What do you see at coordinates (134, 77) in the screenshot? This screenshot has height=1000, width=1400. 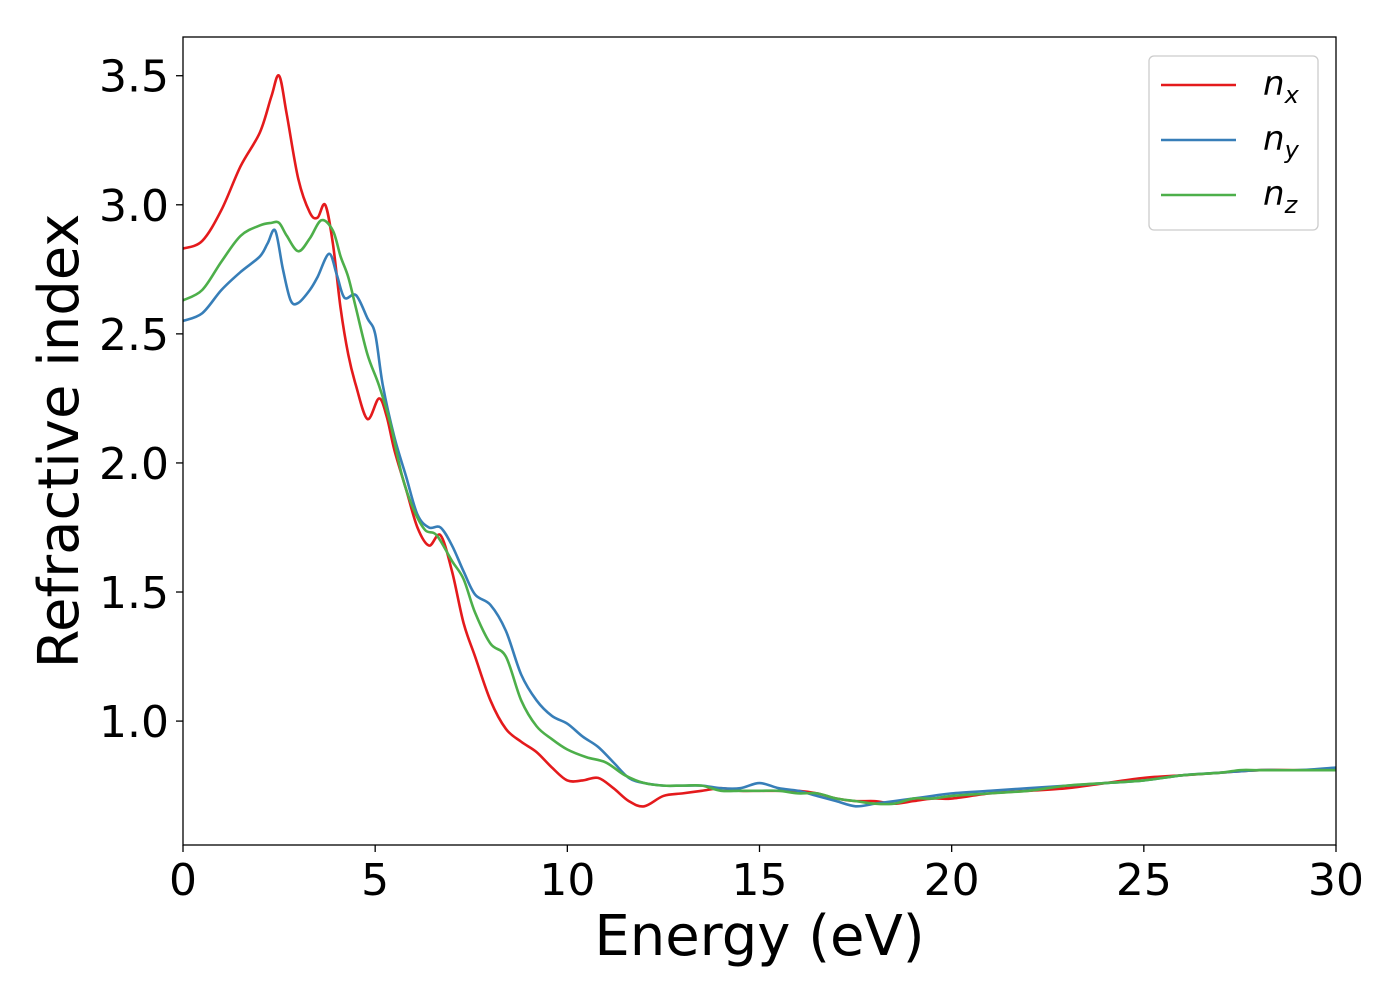 I see `y-tick-label: 3.5` at bounding box center [134, 77].